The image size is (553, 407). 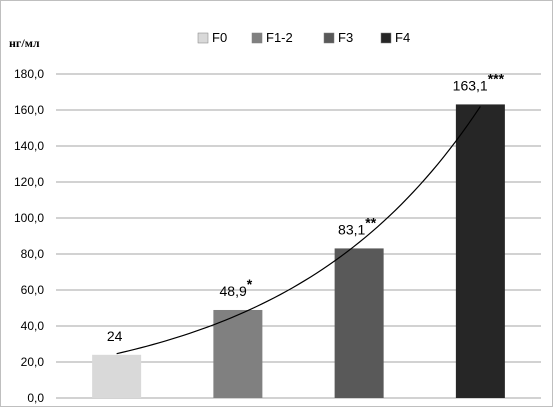 What do you see at coordinates (29, 218) in the screenshot?
I see `y-tick-label: 100,0` at bounding box center [29, 218].